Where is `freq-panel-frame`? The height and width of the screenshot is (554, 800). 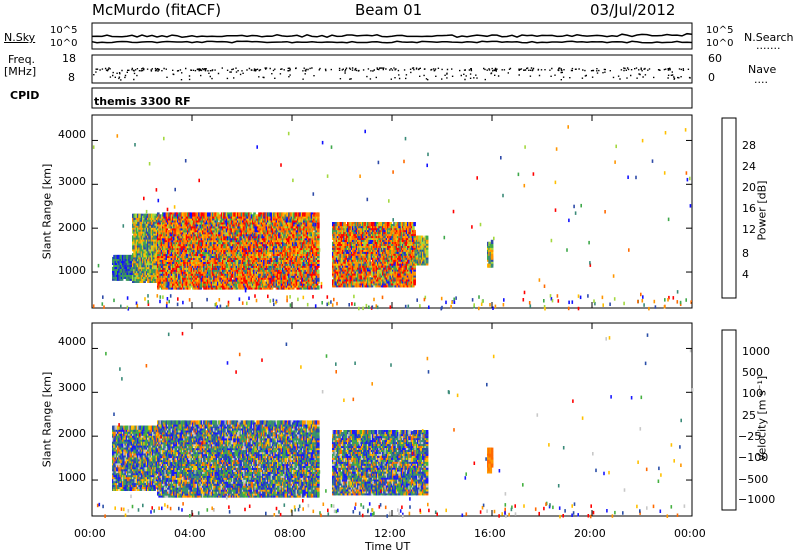 freq-panel-frame is located at coordinates (392, 69).